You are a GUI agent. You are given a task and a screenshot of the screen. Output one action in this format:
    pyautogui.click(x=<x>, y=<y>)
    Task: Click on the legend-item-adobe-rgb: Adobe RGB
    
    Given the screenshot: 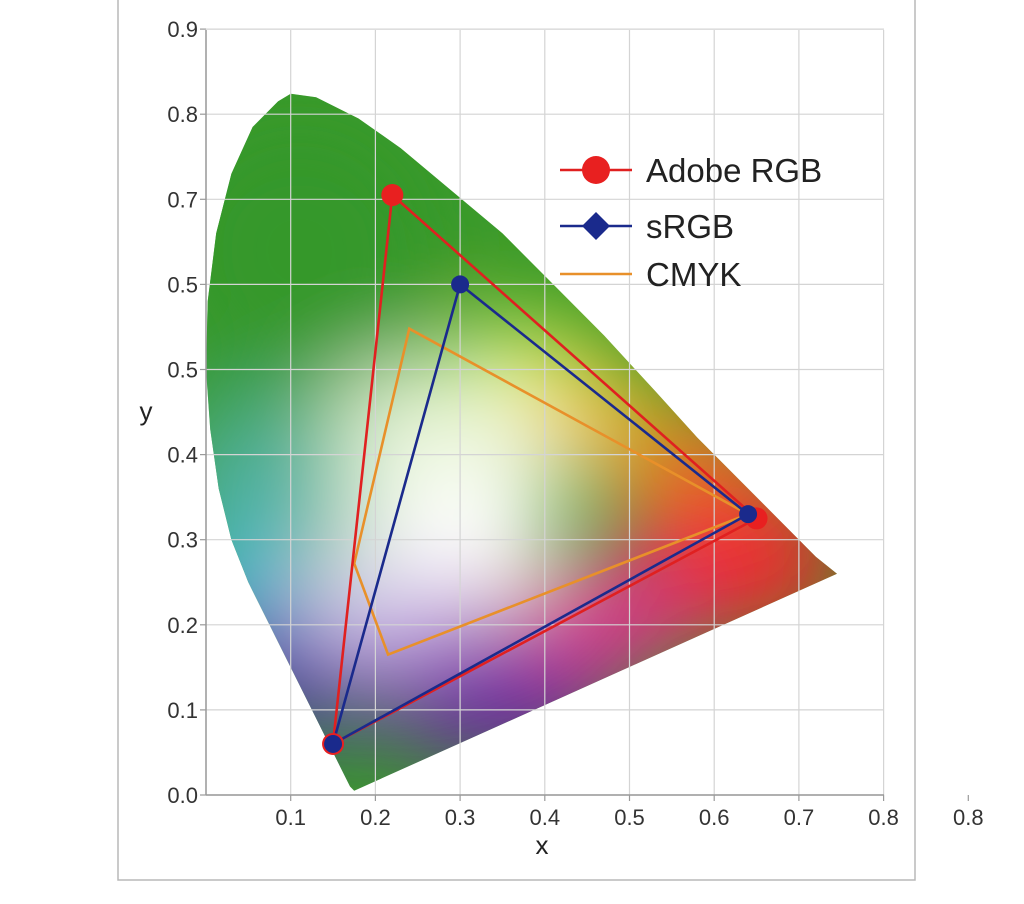 What is the action you would take?
    pyautogui.click(x=691, y=170)
    